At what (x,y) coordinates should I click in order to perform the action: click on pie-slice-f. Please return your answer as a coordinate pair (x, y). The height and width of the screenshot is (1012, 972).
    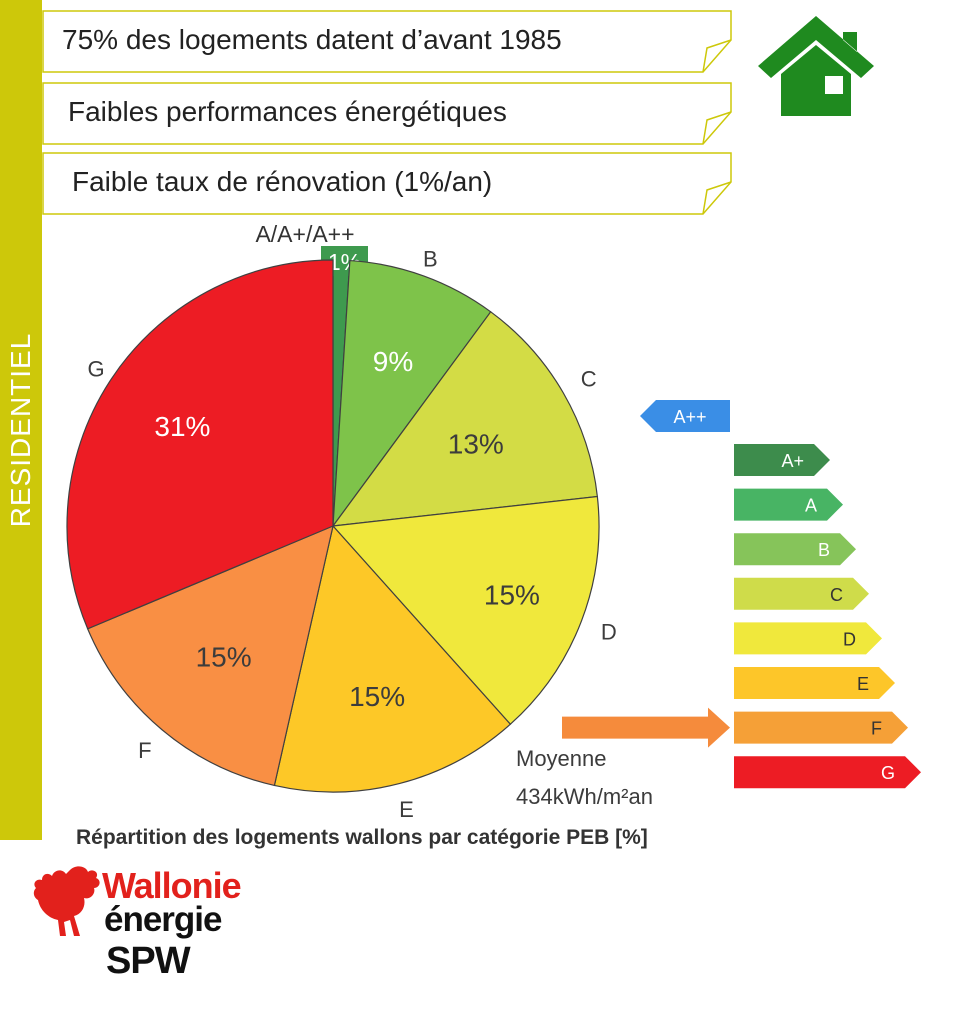
    Looking at the image, I should click on (210, 655).